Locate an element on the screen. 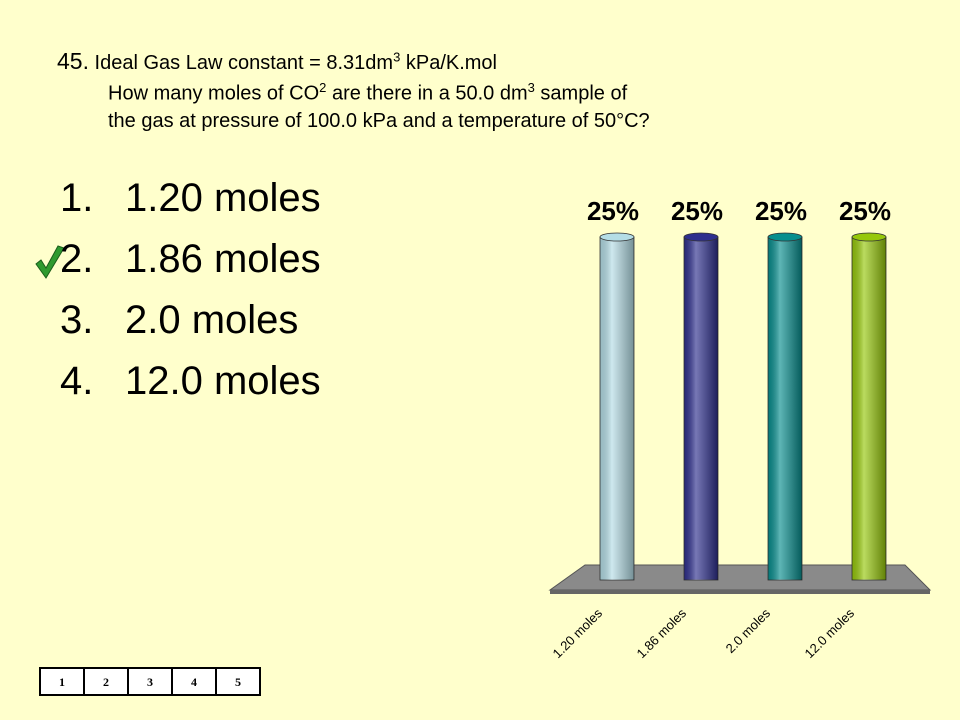 This screenshot has height=720, width=960. counter-label: 1 is located at coordinates (62, 682).